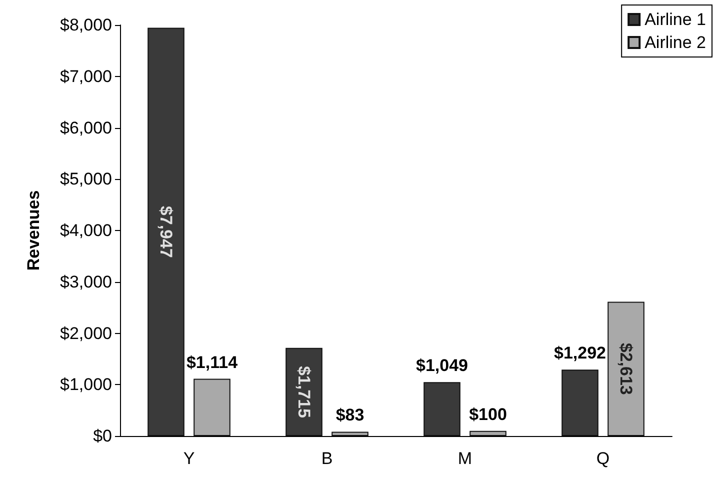 The width and height of the screenshot is (717, 481). I want to click on data-label: $1,715, so click(304, 392).